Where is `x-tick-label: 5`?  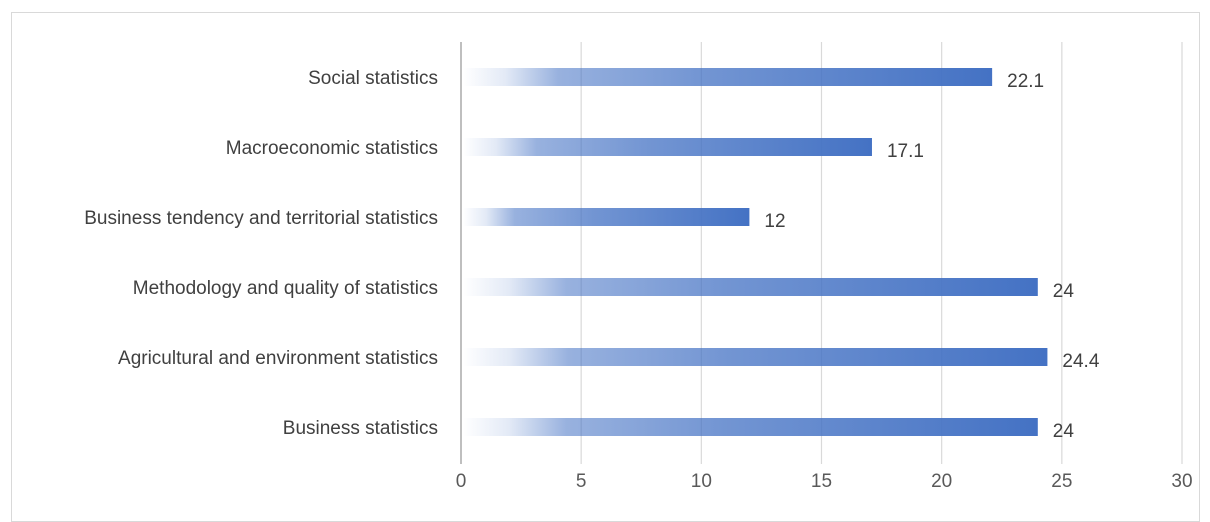 x-tick-label: 5 is located at coordinates (581, 481).